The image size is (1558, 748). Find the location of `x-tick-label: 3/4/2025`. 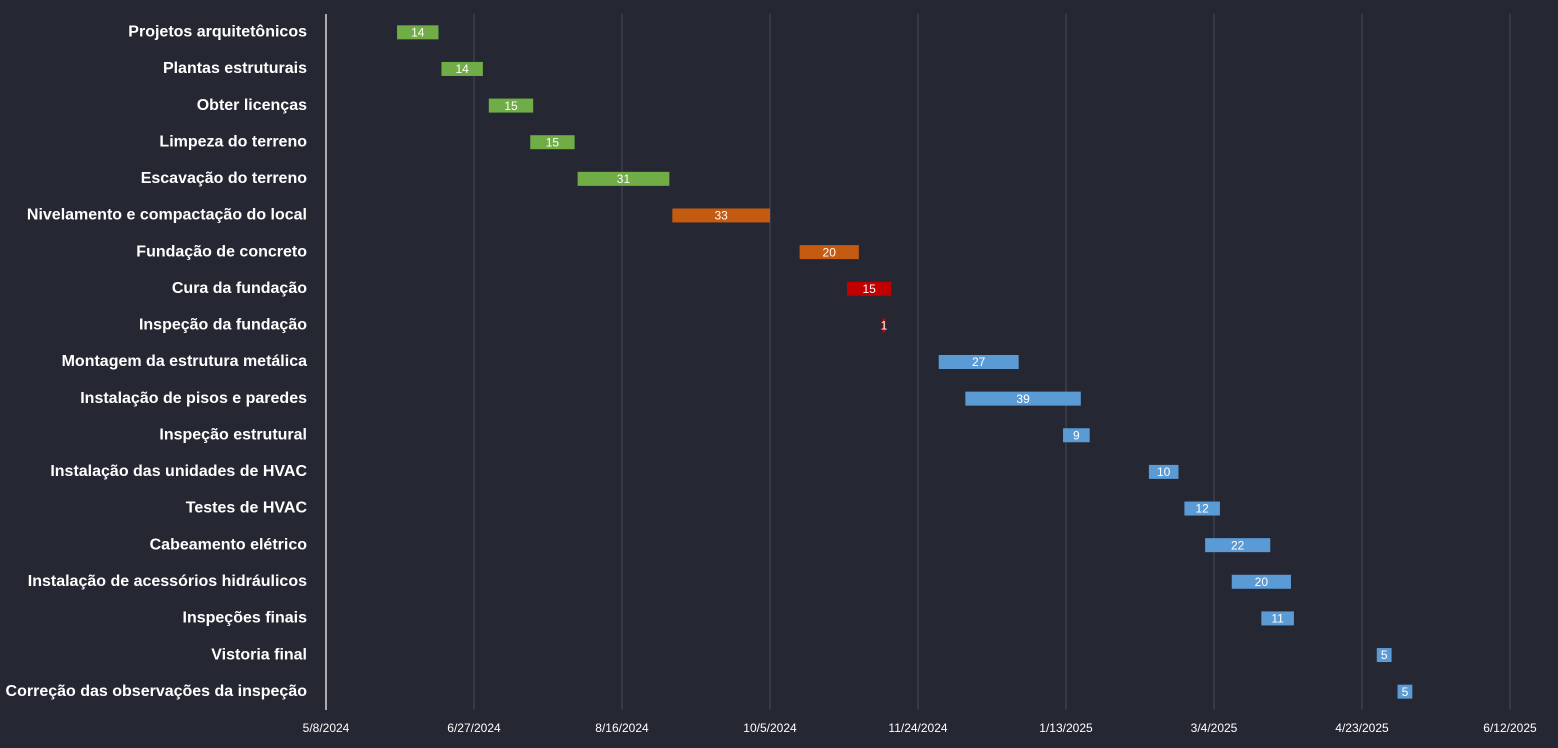

x-tick-label: 3/4/2025 is located at coordinates (1214, 728).